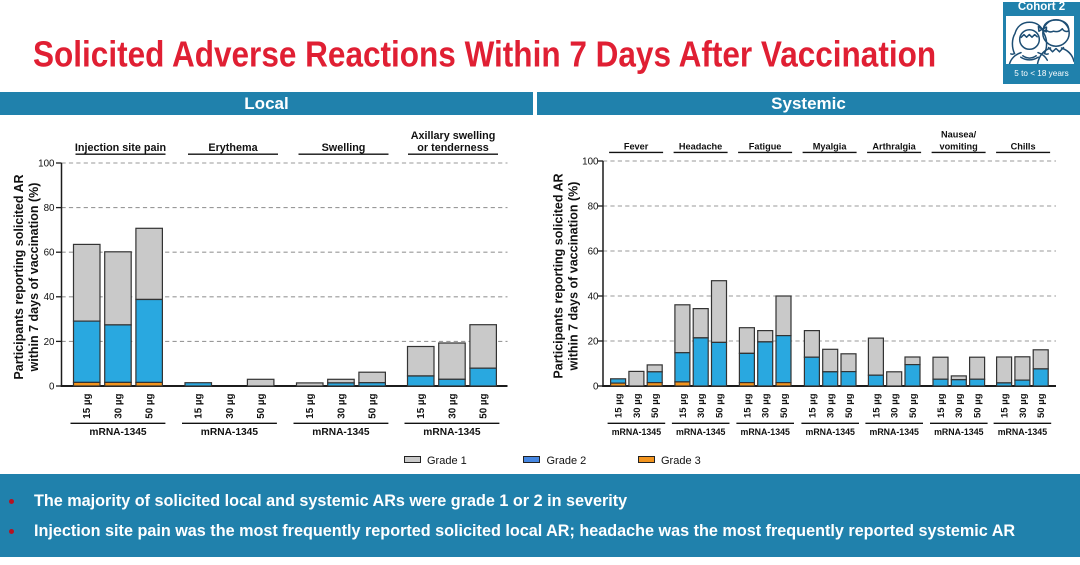 This screenshot has height=565, width=1080. I want to click on svg-text: or tenderness, so click(452, 148).